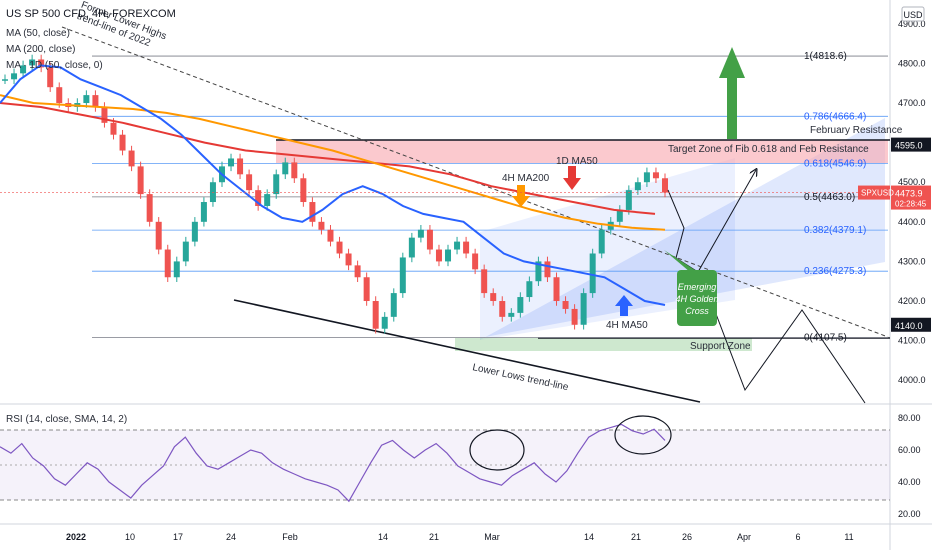 This screenshot has width=932, height=555. What do you see at coordinates (829, 197) in the screenshot?
I see `fib-label: 0.5(4463.0)` at bounding box center [829, 197].